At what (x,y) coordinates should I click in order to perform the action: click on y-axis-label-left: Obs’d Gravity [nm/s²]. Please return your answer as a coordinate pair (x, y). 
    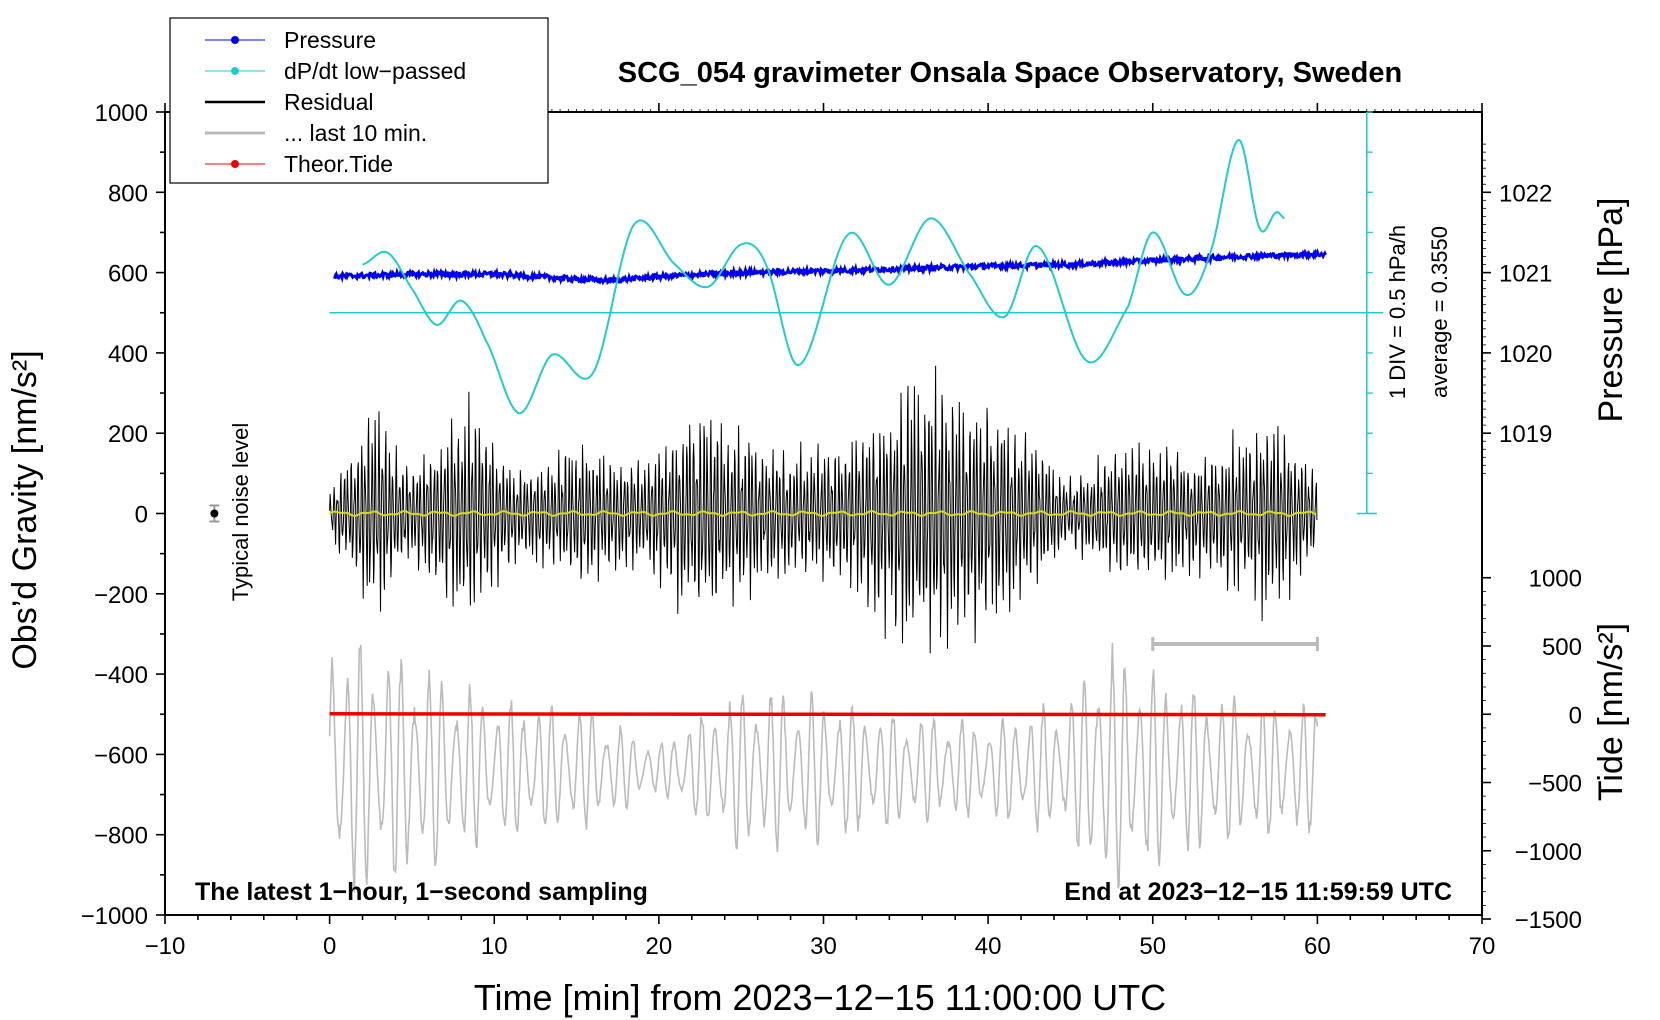
    Looking at the image, I should click on (25, 509).